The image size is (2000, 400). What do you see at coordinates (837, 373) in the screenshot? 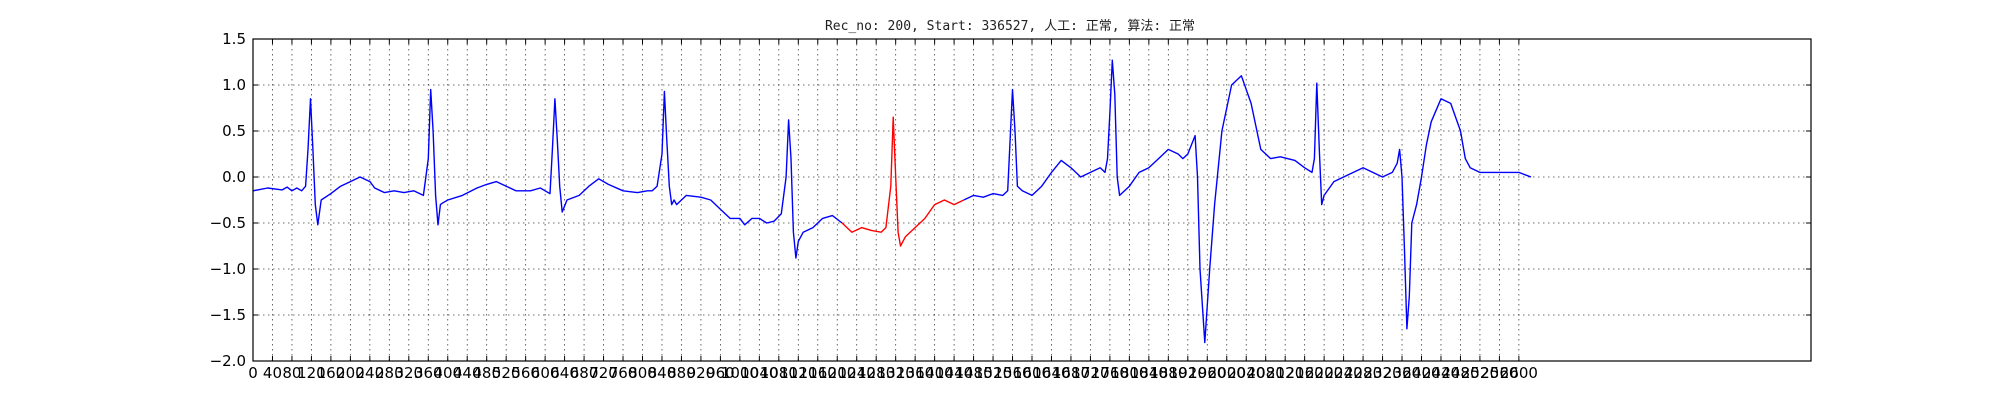
I see `x-tick-label: 1200` at bounding box center [837, 373].